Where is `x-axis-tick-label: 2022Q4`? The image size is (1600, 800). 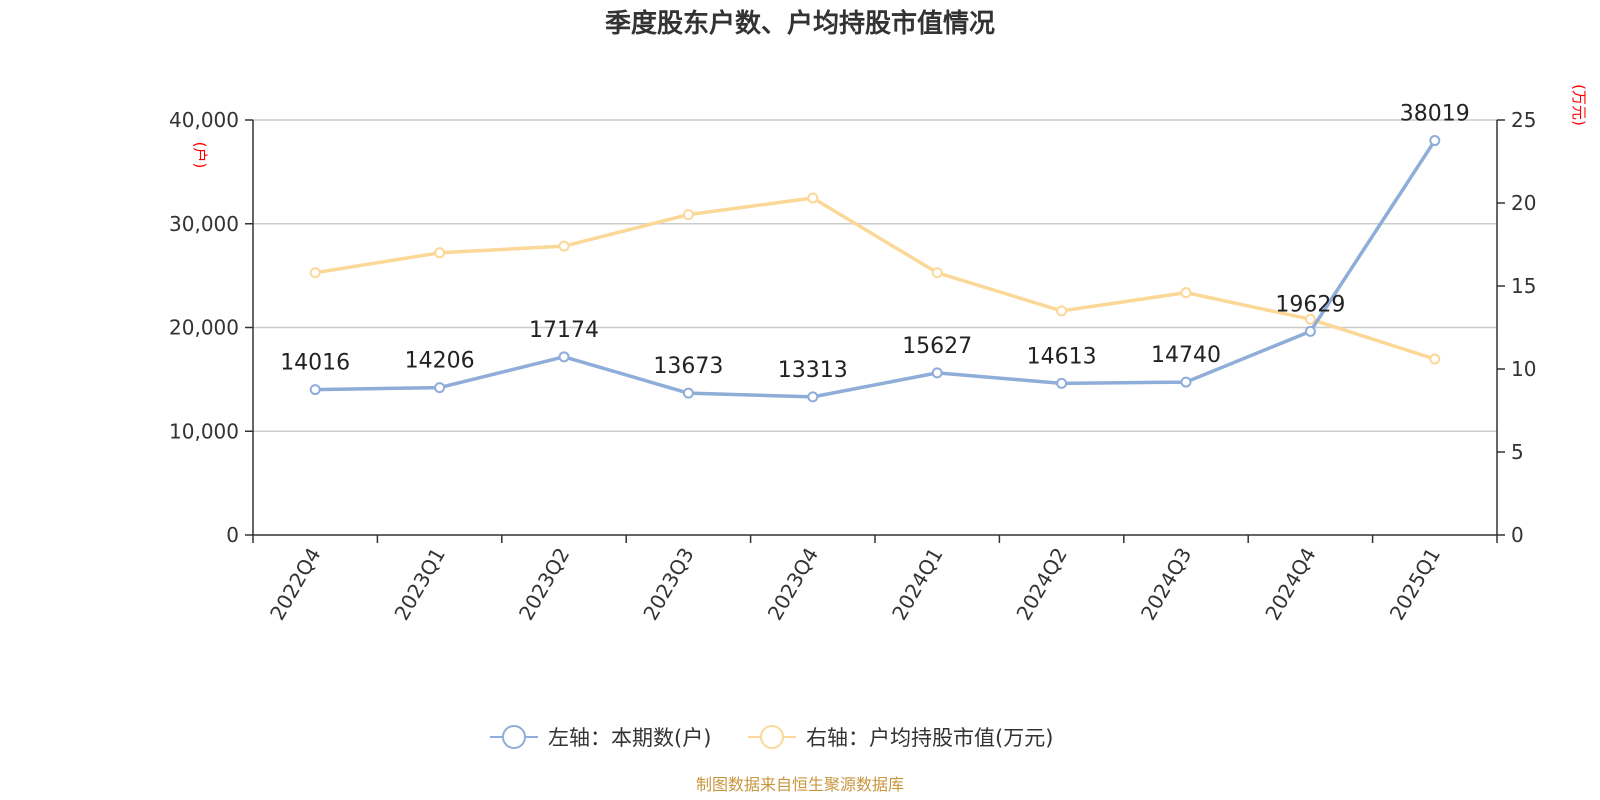
x-axis-tick-label: 2022Q4 is located at coordinates (295, 584).